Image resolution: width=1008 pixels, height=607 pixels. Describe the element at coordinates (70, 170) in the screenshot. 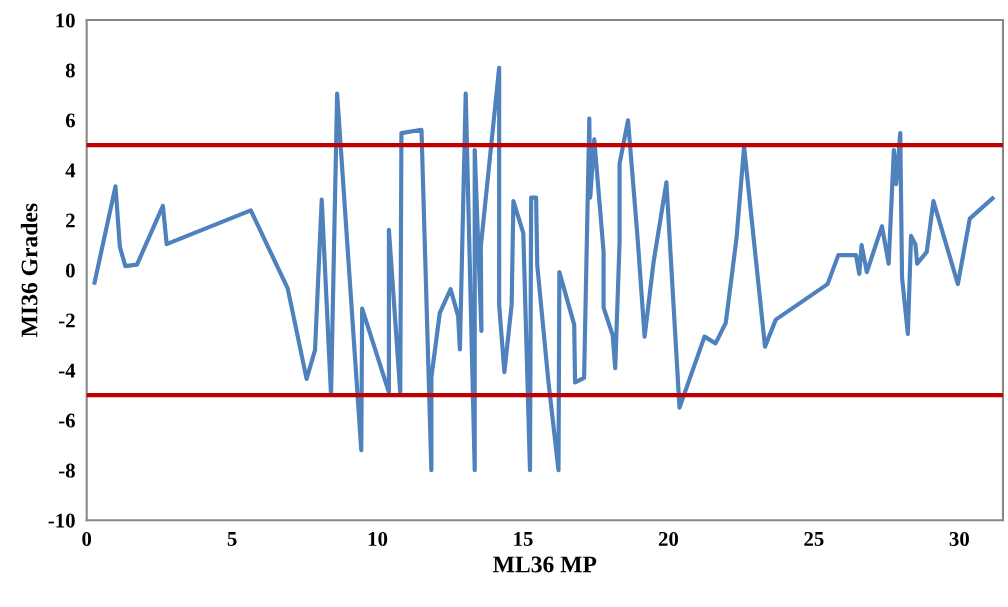

I see `y-tick-label: 4` at that location.